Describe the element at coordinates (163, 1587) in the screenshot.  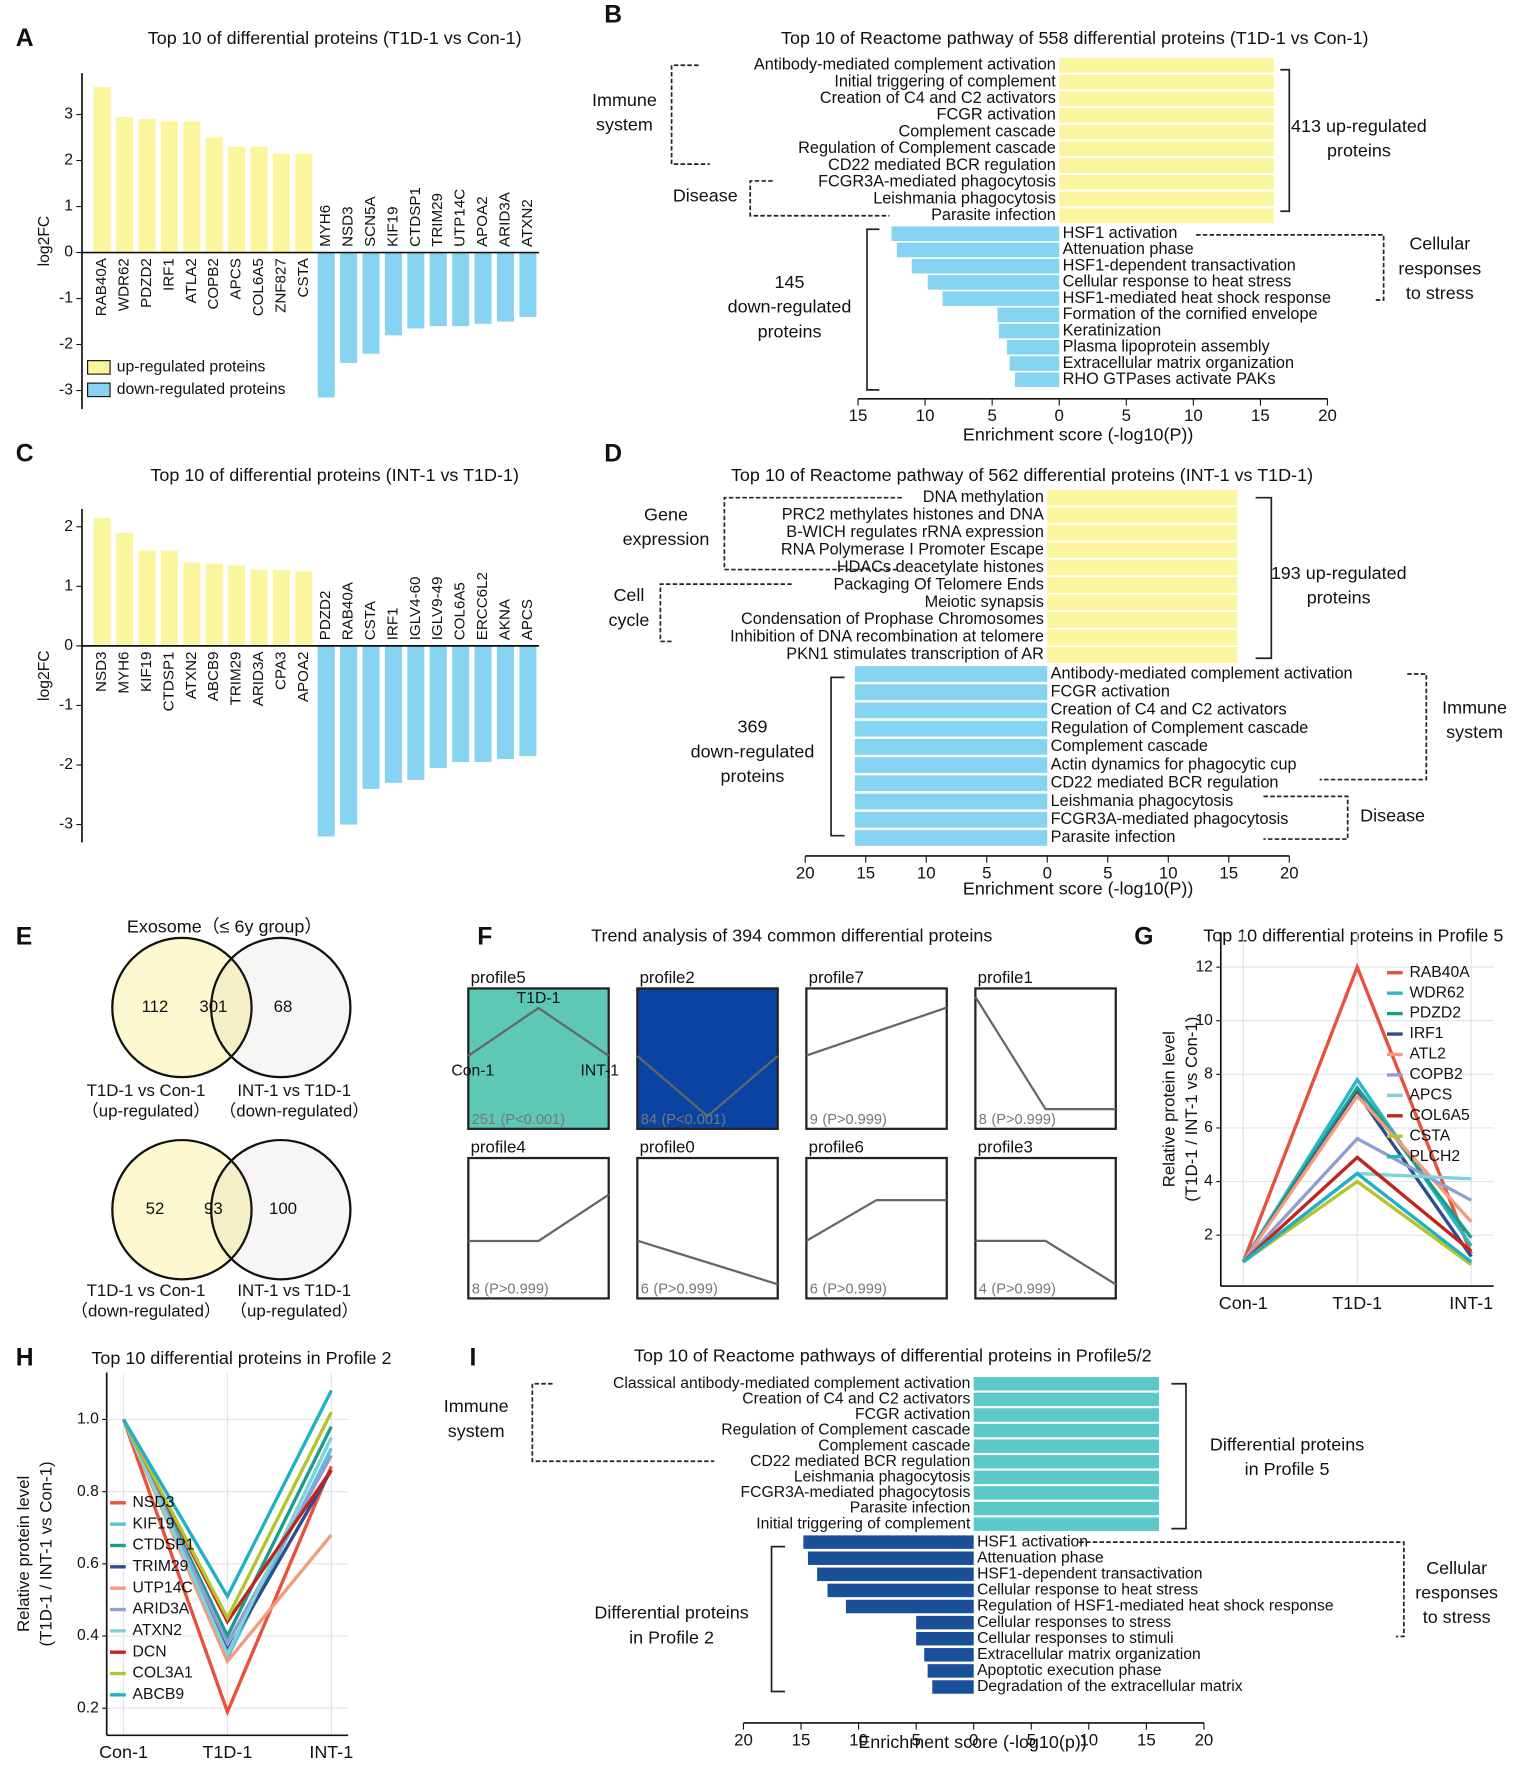
I see `legend-label: UTP14C` at that location.